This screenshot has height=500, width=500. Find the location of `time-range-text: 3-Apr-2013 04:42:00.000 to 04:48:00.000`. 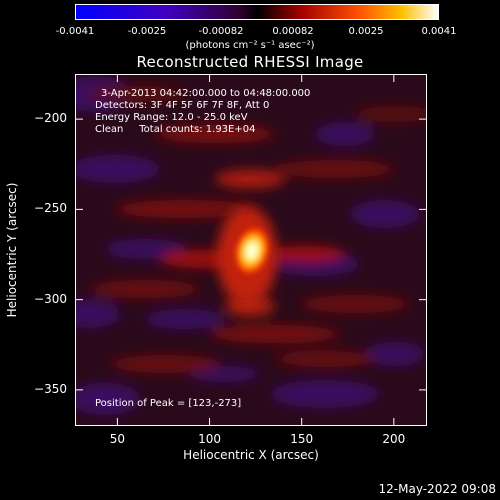

time-range-text: 3-Apr-2013 04:42:00.000 to 04:48:00.000 is located at coordinates (206, 93).